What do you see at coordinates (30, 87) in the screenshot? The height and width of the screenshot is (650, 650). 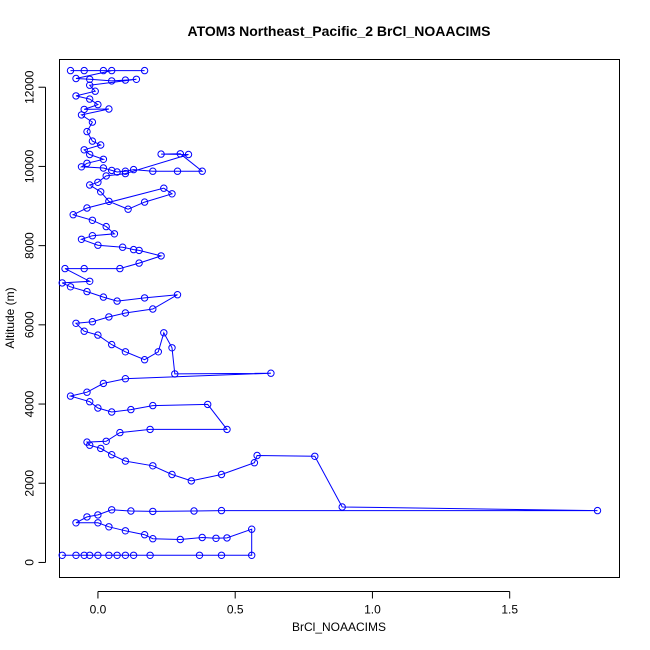 I see `y-tick-label: 12000` at bounding box center [30, 87].